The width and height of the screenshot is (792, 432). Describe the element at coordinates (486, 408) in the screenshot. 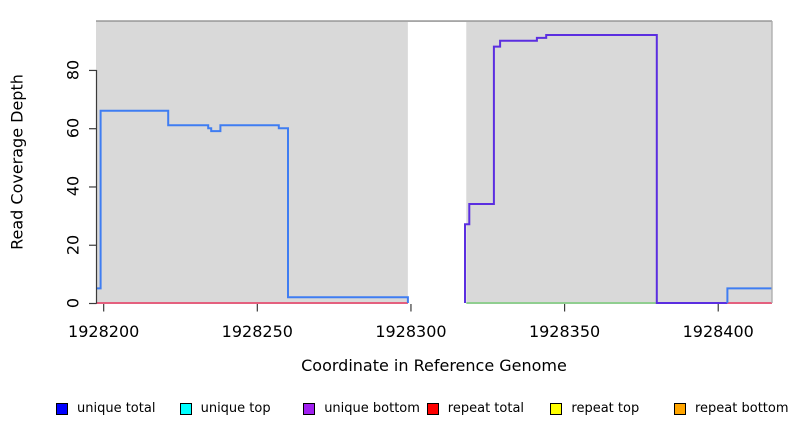

I see `legend-label: repeat total` at that location.